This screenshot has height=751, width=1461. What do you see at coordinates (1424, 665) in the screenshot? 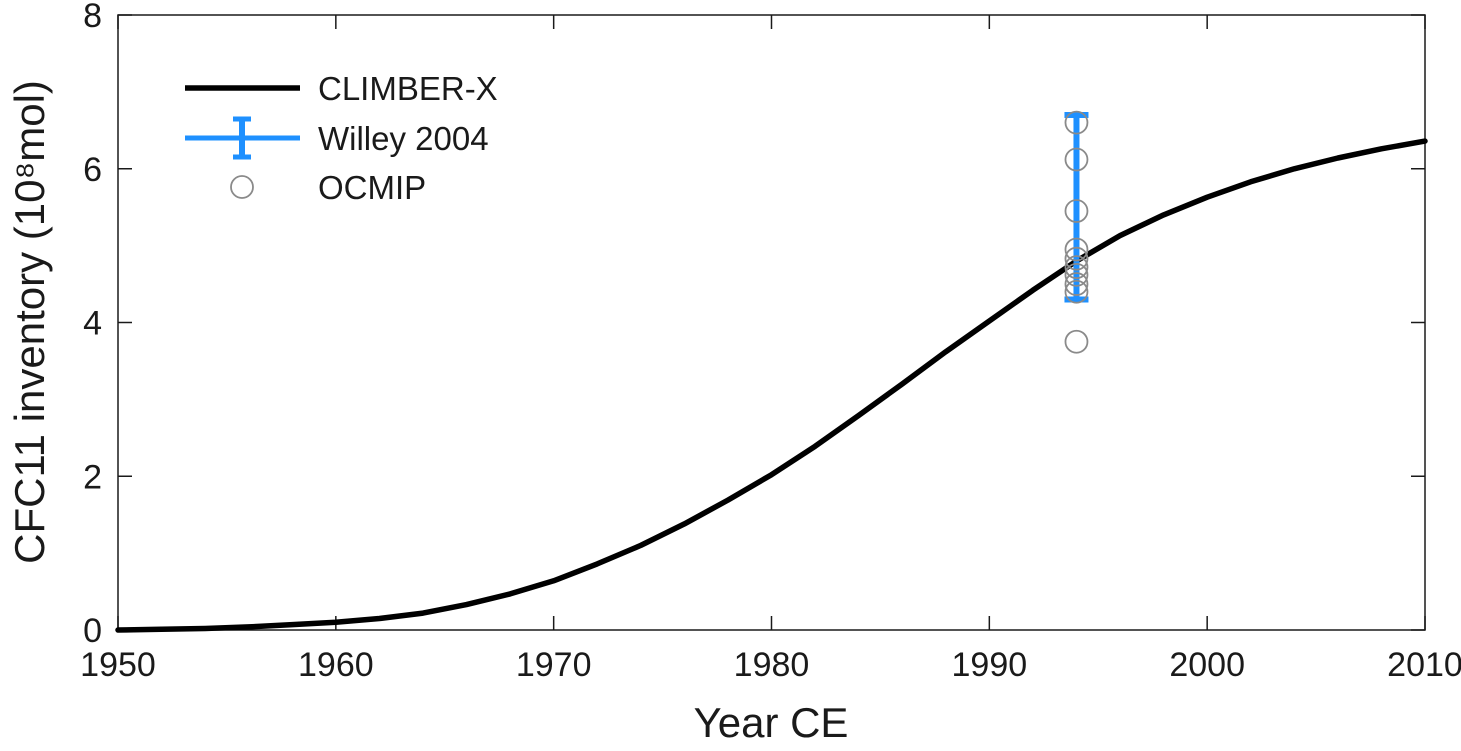
I see `x-tick-label: 2010` at bounding box center [1424, 665].